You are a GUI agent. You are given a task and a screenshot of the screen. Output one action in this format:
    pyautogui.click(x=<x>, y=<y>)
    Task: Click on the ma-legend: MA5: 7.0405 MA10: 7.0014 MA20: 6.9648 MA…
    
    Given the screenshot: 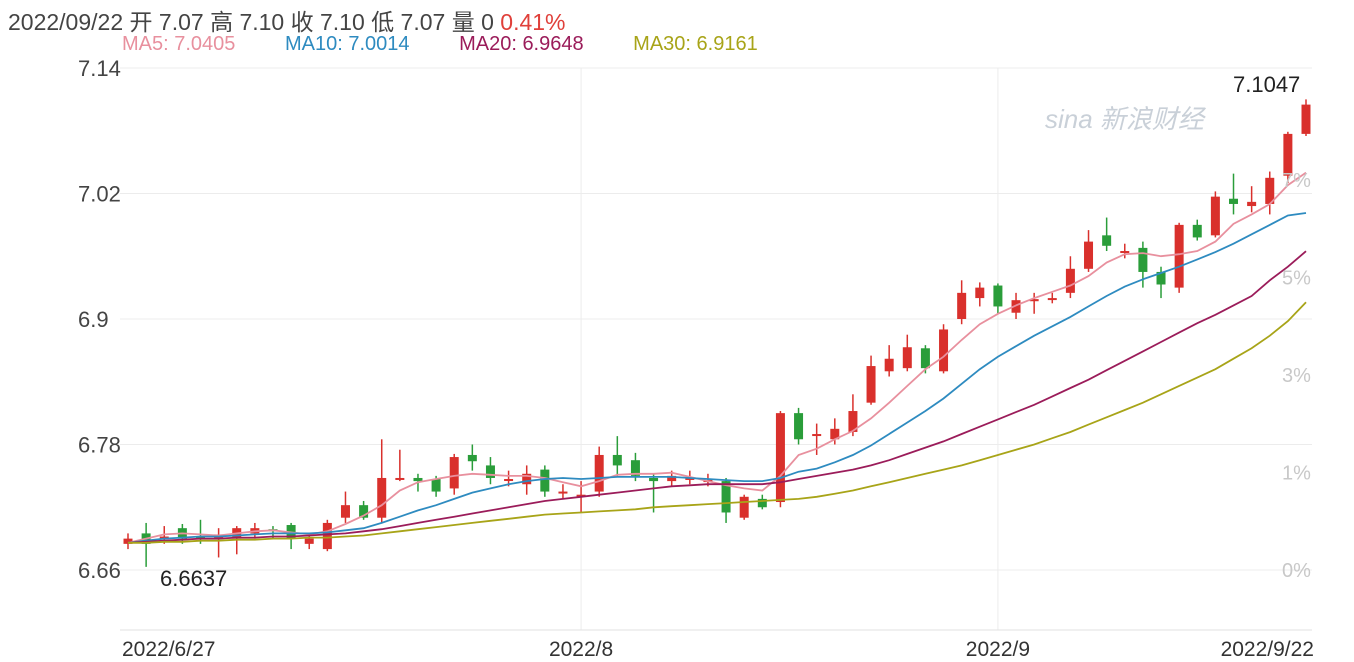 What is the action you would take?
    pyautogui.click(x=462, y=44)
    